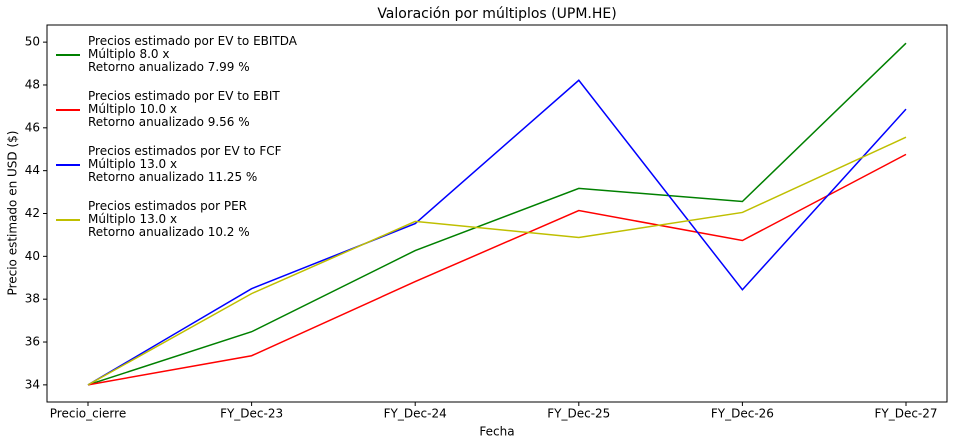 This screenshot has width=954, height=446. Describe the element at coordinates (32, 299) in the screenshot. I see `y-tick-label: 38` at that location.